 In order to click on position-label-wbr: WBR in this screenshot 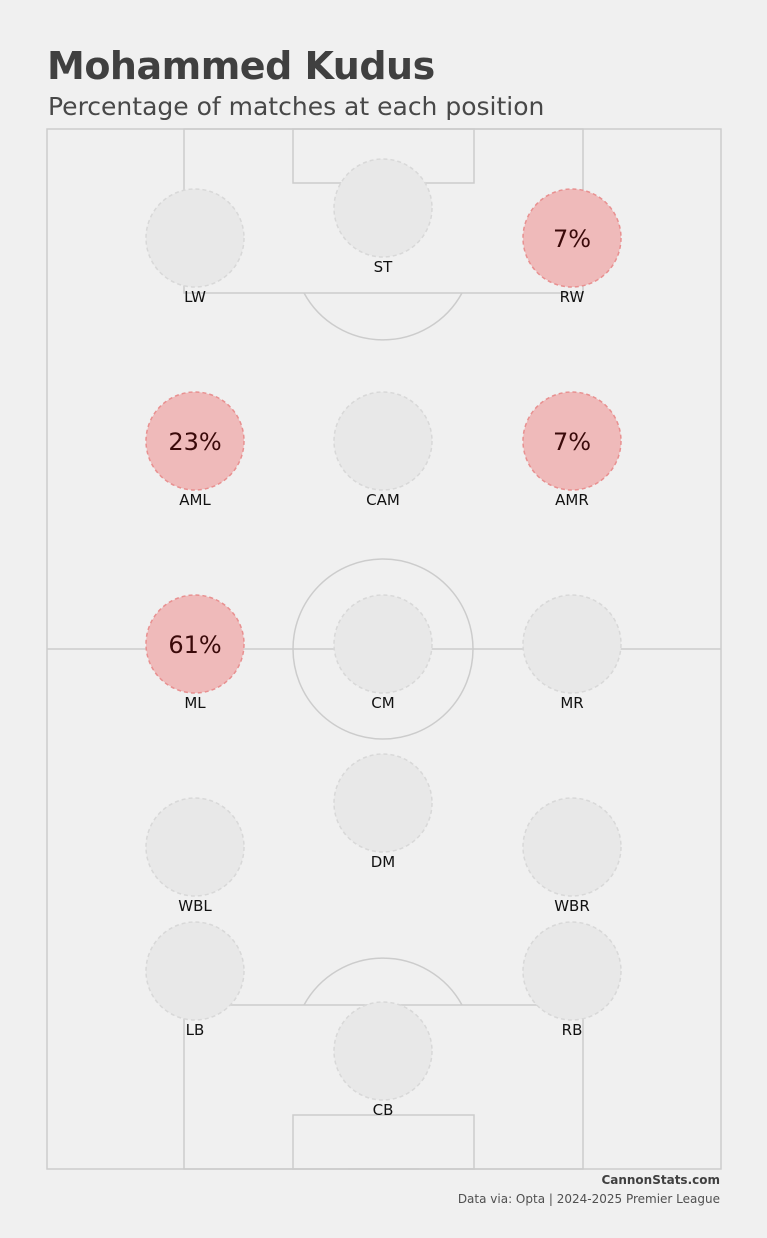, I will do `click(572, 906)`.